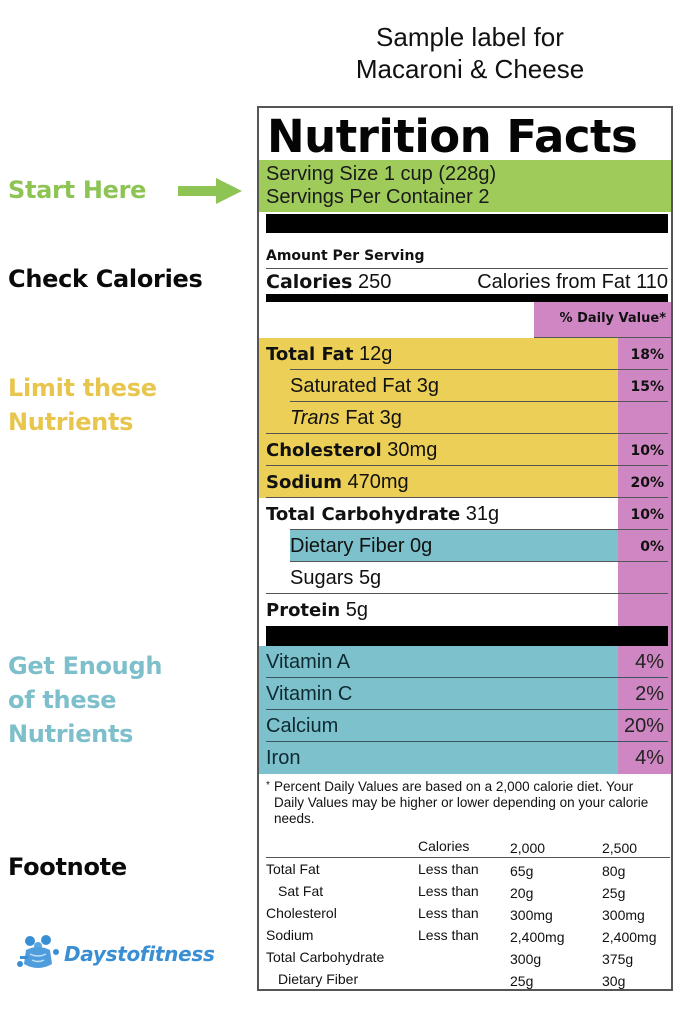 The image size is (683, 1024). Describe the element at coordinates (647, 355) in the screenshot. I see `nutrient-dv: 18%` at that location.